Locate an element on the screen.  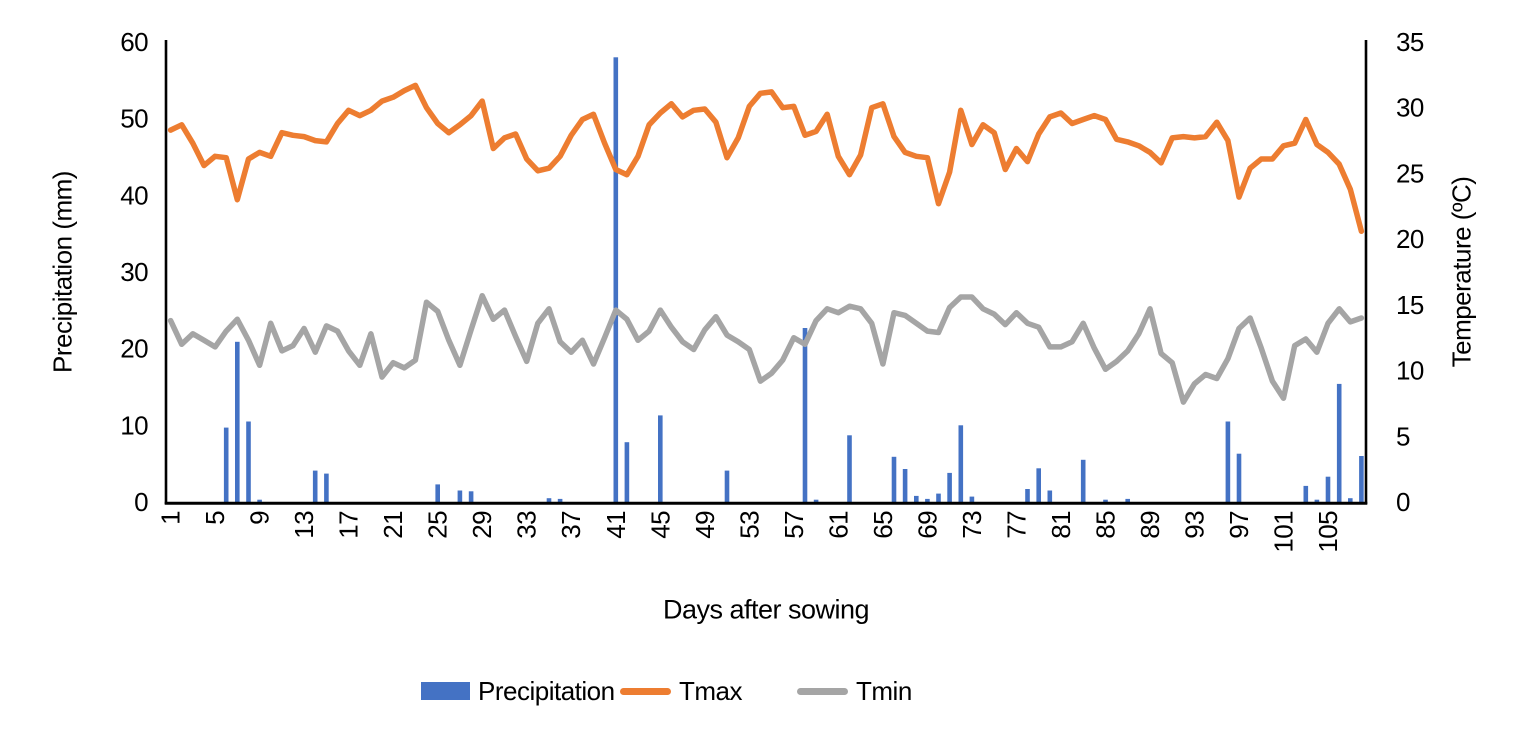
left-axis-tick-label: 20 is located at coordinates (134, 349).